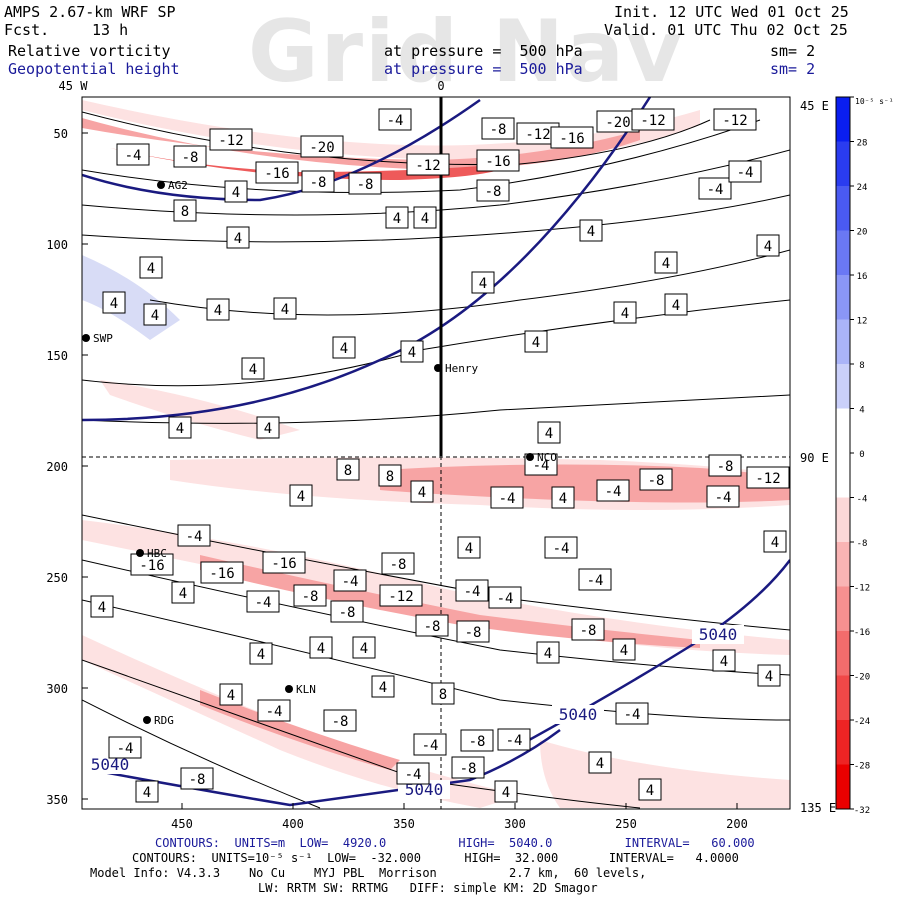 Image resolution: width=900 pixels, height=900 pixels. Describe the element at coordinates (862, 633) in the screenshot. I see `colorbar-tick-label: -16` at that location.